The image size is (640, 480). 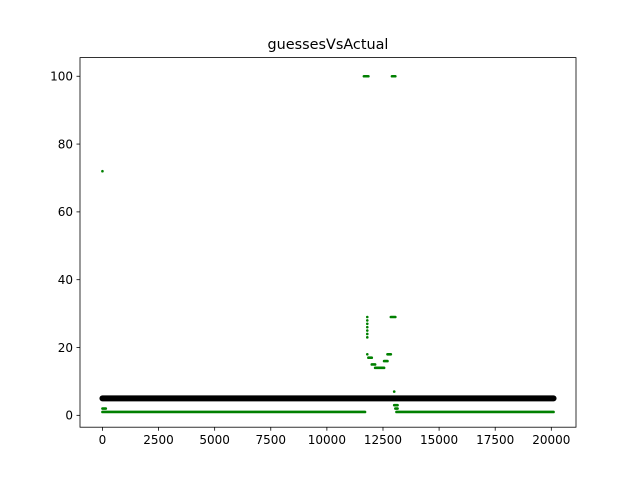 I want to click on x-tick-label: 7500, so click(x=270, y=440).